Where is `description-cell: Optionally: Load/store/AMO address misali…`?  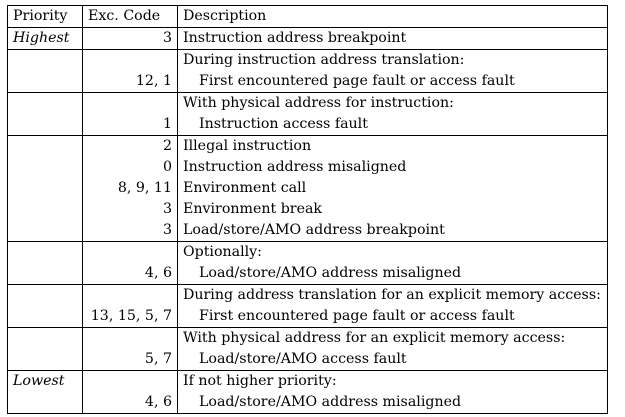 description-cell: Optionally: Load/store/AMO address misali… is located at coordinates (392, 263).